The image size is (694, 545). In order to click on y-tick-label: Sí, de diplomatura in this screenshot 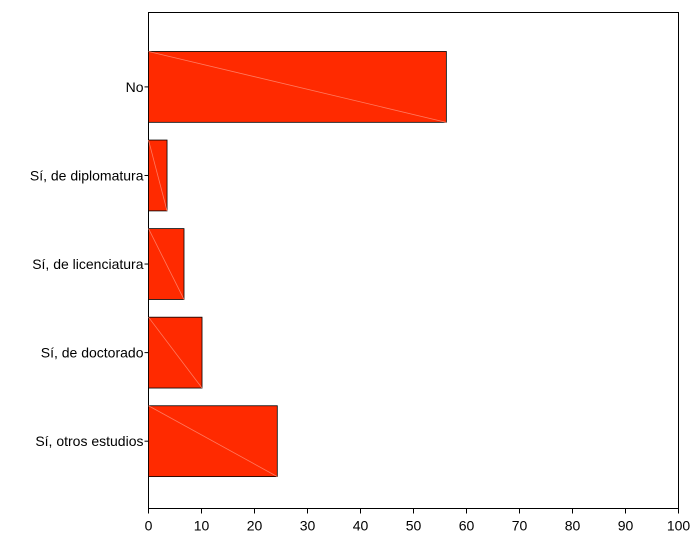, I will do `click(87, 175)`.